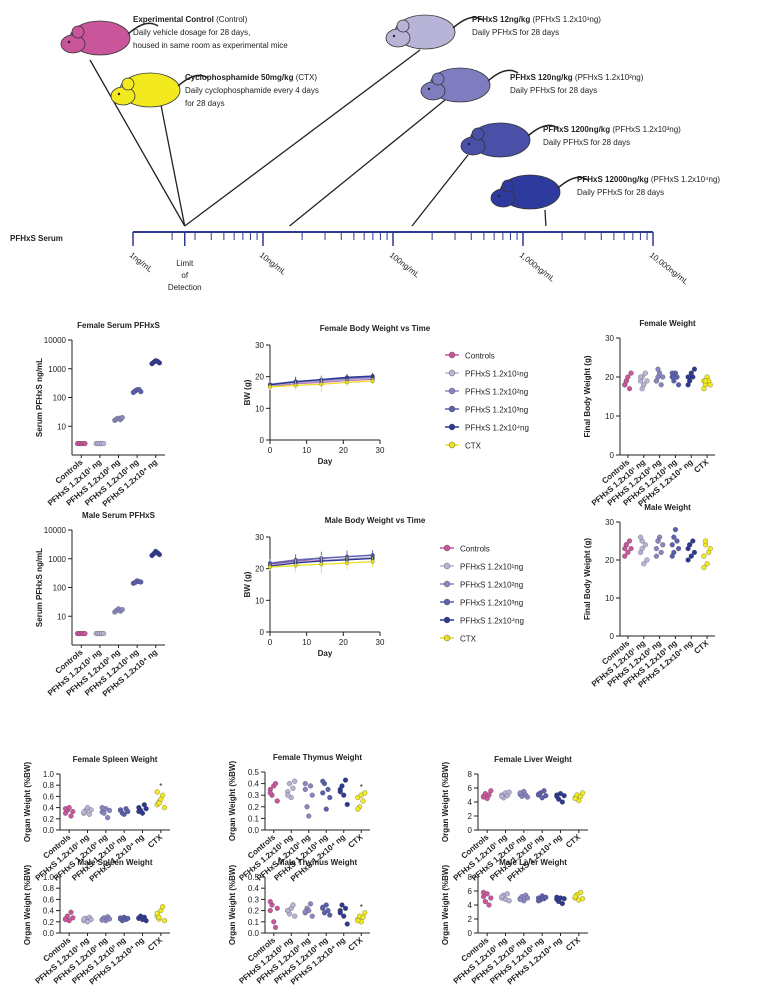 The image size is (760, 1004). I want to click on y-tick-label: 1000, so click(57, 369).